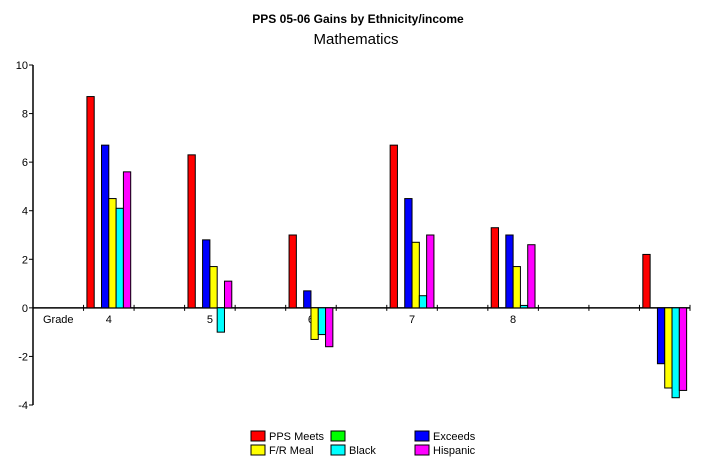 The width and height of the screenshot is (712, 469). What do you see at coordinates (22, 66) in the screenshot?
I see `y-tick-label: 10` at bounding box center [22, 66].